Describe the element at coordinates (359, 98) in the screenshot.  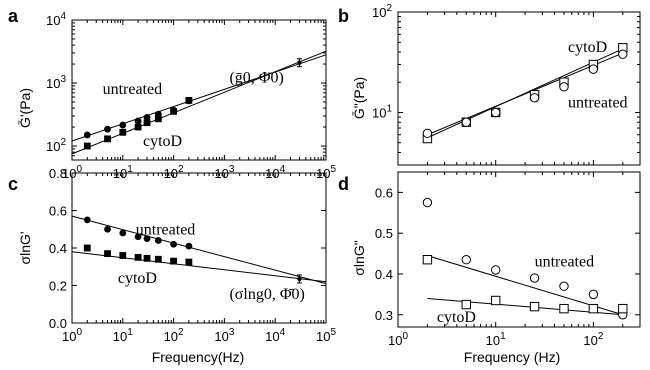
I see `ylabel-b: Ḡ"(Pa)` at that location.